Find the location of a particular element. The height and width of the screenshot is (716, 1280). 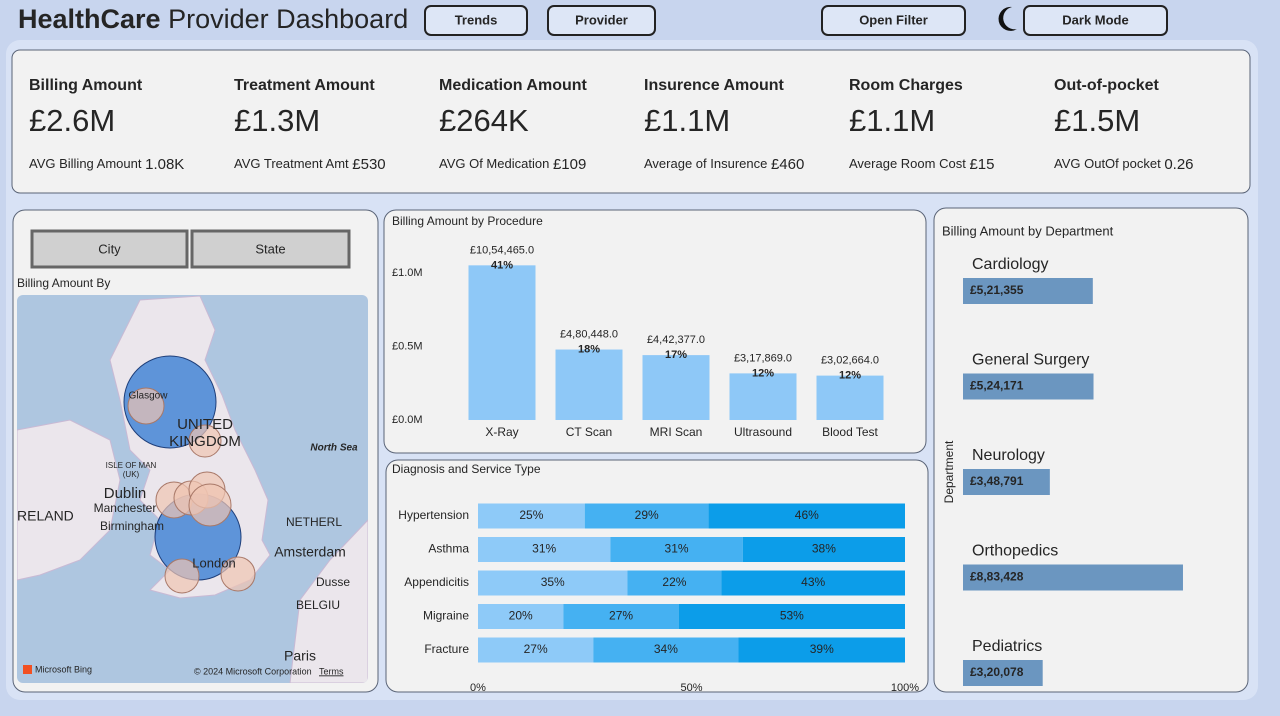

kpi-title: Room Charges is located at coordinates (906, 85).